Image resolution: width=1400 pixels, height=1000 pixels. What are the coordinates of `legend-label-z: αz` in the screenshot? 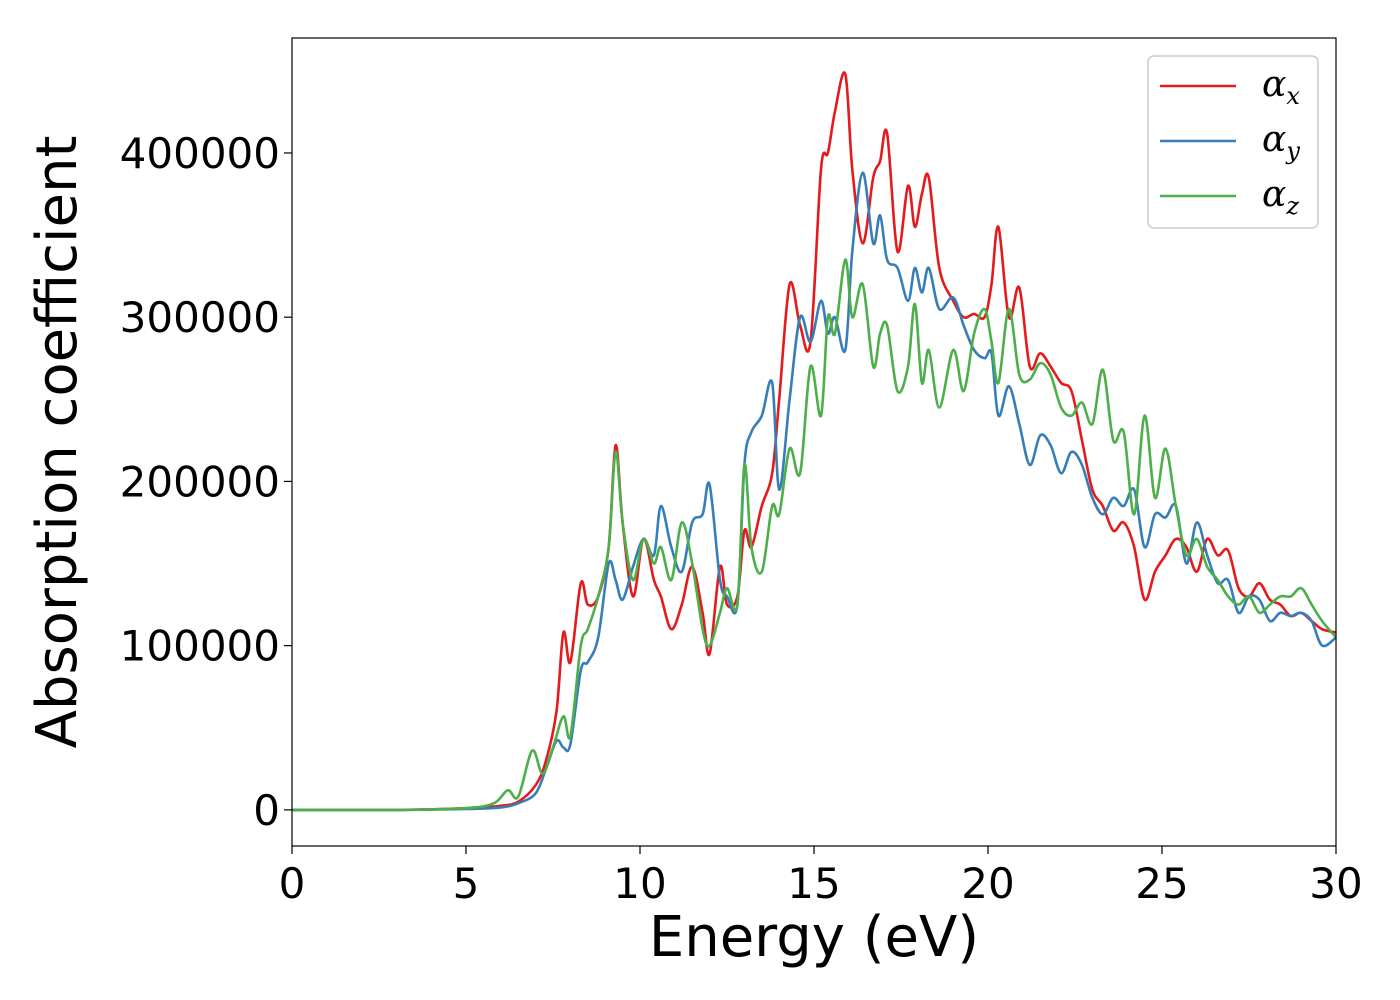 It's located at (1280, 197).